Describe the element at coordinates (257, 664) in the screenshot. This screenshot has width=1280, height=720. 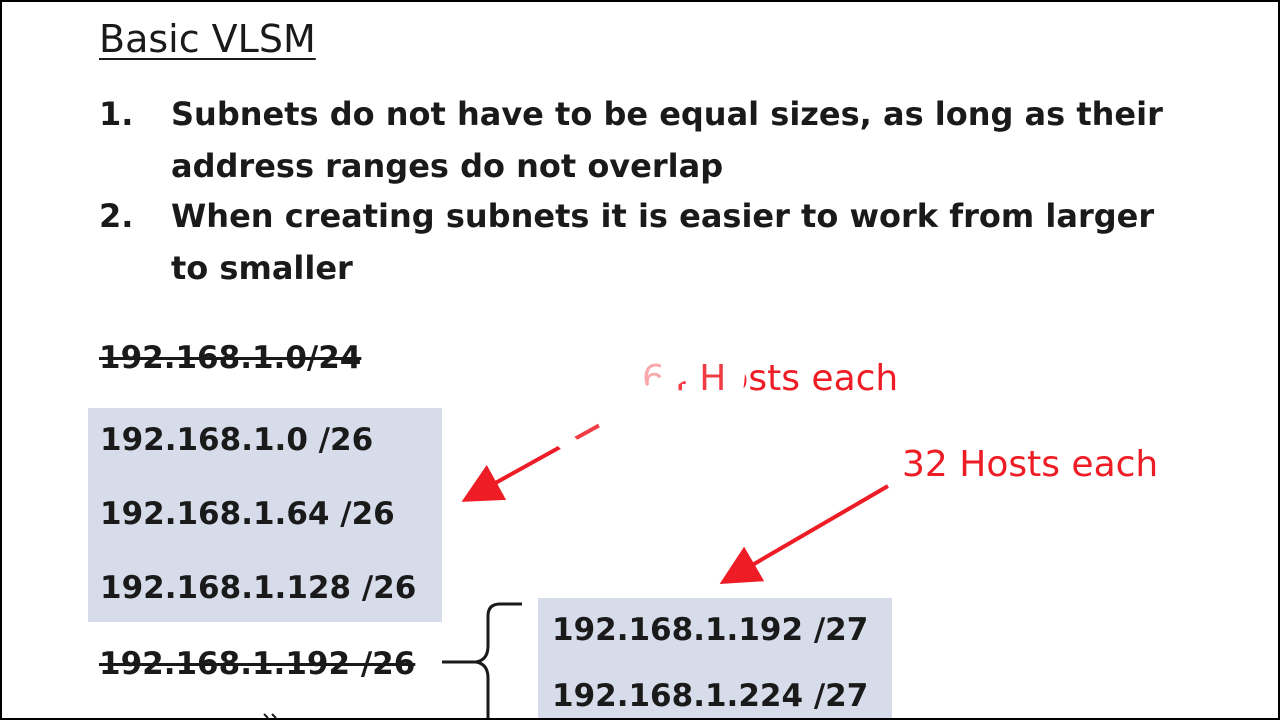
I see `struck-subnet: 192.168.1.192 /26` at that location.